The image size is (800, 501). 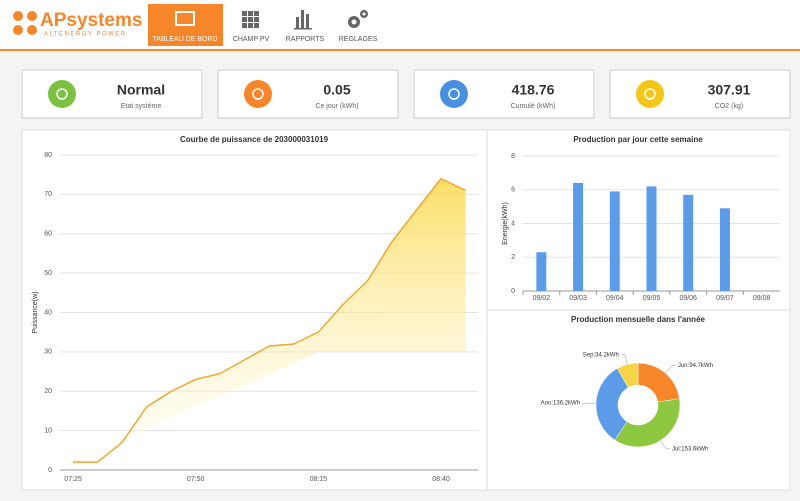 What do you see at coordinates (35, 312) in the screenshot?
I see `y-axis-label: Puissance(w)` at bounding box center [35, 312].